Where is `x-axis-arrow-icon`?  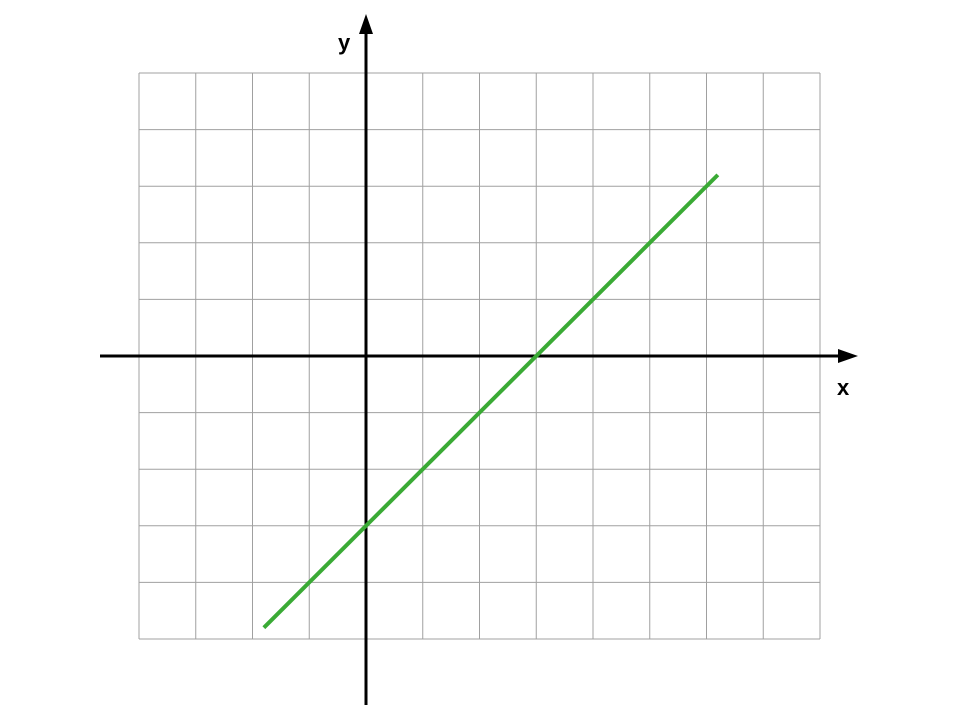 x-axis-arrow-icon is located at coordinates (848, 356).